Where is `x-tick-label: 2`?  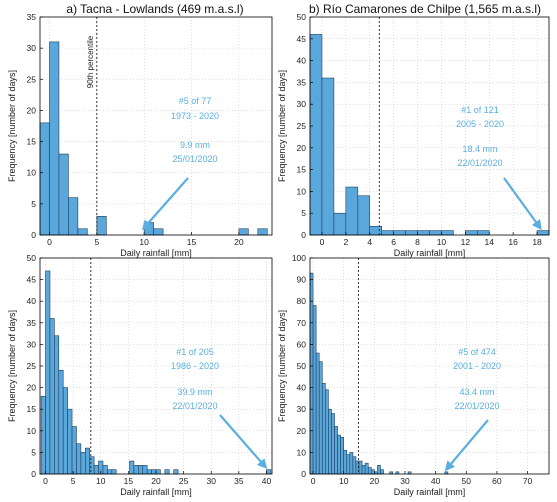
x-tick-label: 2 is located at coordinates (345, 242).